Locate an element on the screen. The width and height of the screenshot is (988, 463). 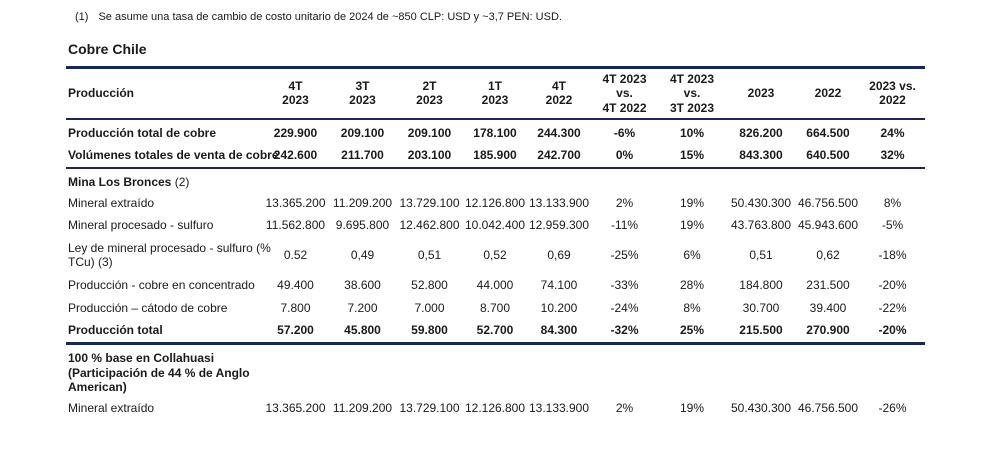
row-label-text: Producción – cátodo de cobre is located at coordinates (148, 307).